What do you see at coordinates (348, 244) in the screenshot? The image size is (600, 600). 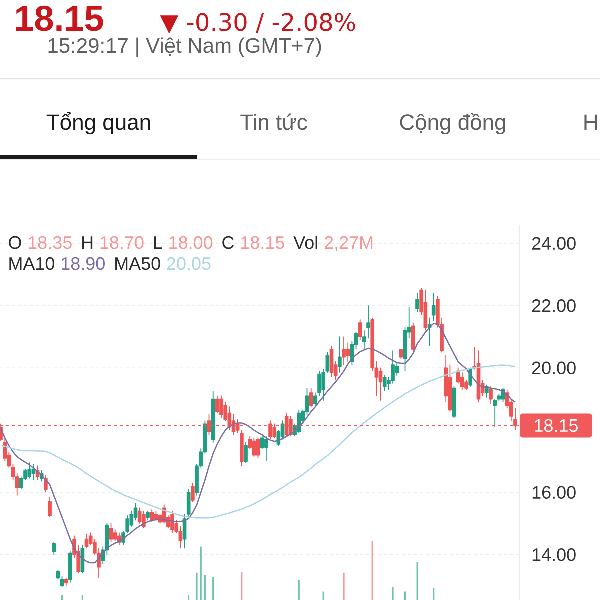 I see `annotation: 2,27M` at bounding box center [348, 244].